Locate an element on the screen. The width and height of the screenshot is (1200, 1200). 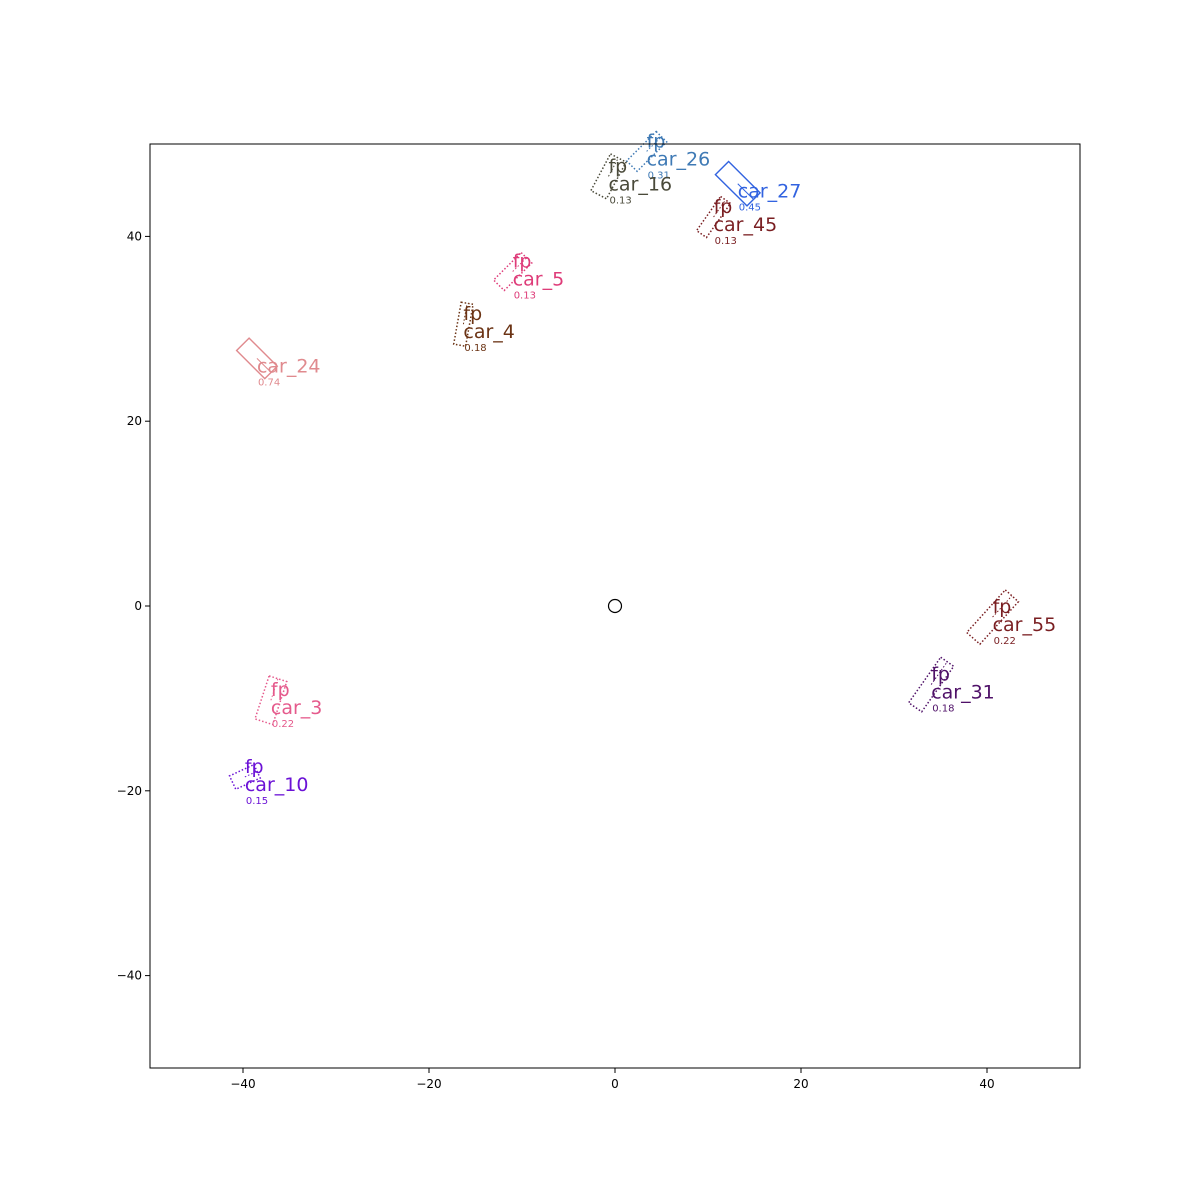
x-tick-label: −40 is located at coordinates (242, 1084).